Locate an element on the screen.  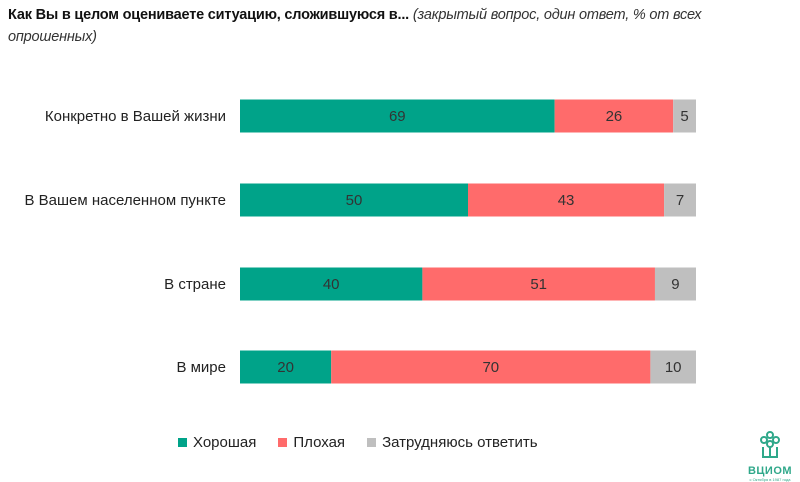
legend-item: Плохая is located at coordinates (311, 442).